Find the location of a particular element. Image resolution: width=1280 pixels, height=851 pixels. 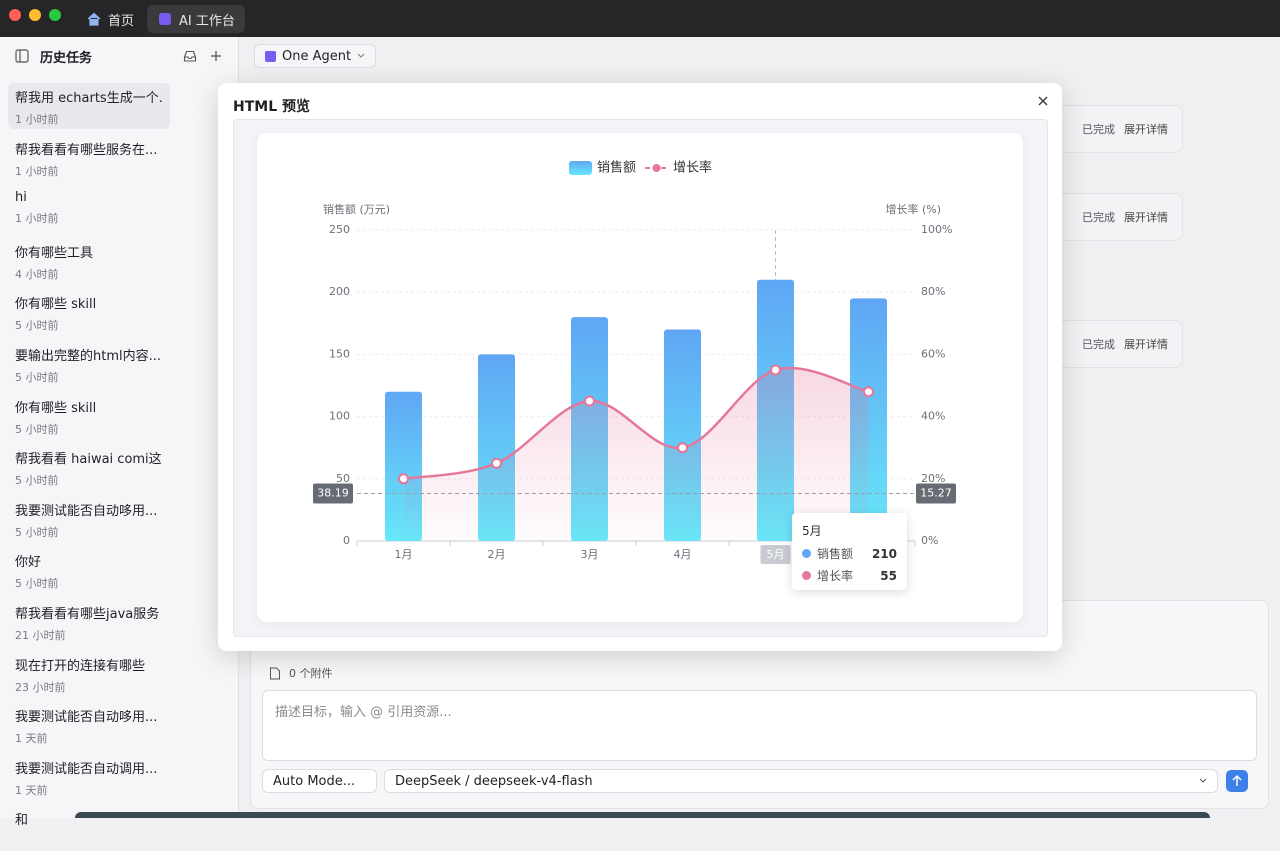

y-tick-label: 250 is located at coordinates (339, 229).